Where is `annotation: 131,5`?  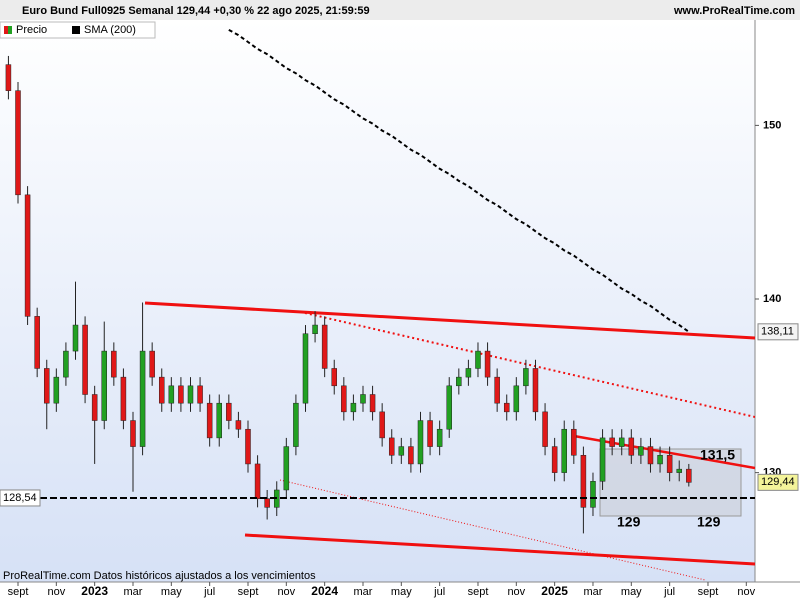
annotation: 131,5 is located at coordinates (717, 455).